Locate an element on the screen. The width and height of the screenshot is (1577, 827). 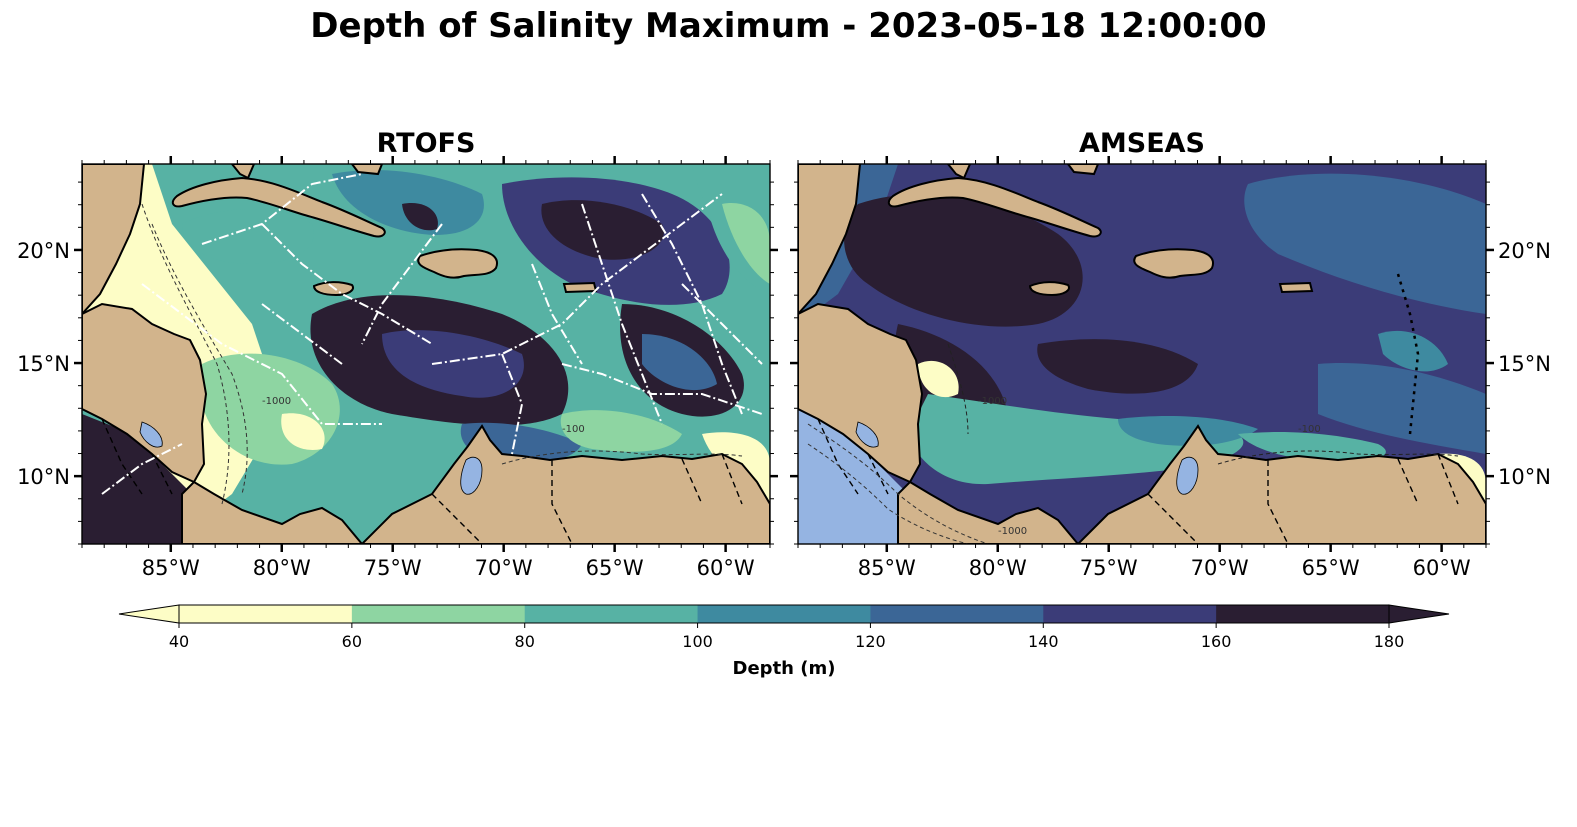
colorbar-under-extend is located at coordinates (149, 614).